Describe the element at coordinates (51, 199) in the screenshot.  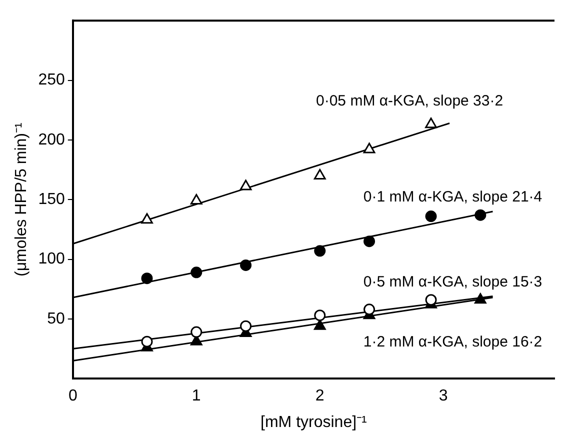
I see `y-tick-label: 150` at that location.